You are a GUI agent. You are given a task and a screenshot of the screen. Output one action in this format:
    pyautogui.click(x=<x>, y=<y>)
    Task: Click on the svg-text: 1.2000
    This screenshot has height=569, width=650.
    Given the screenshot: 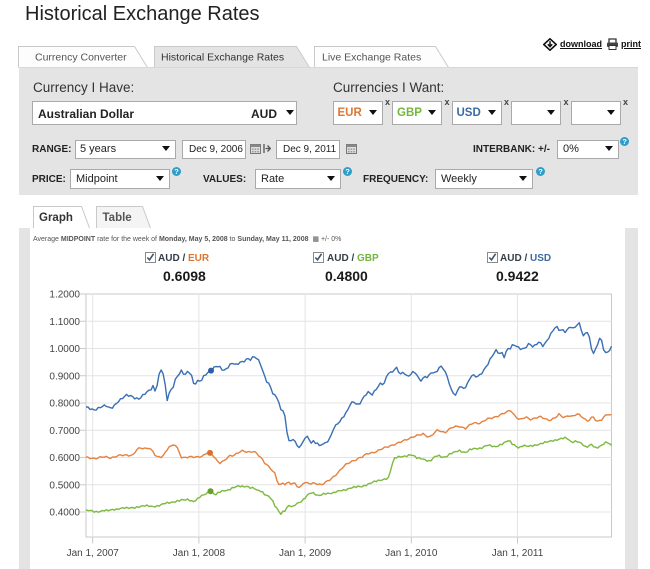 What is the action you would take?
    pyautogui.click(x=64, y=295)
    